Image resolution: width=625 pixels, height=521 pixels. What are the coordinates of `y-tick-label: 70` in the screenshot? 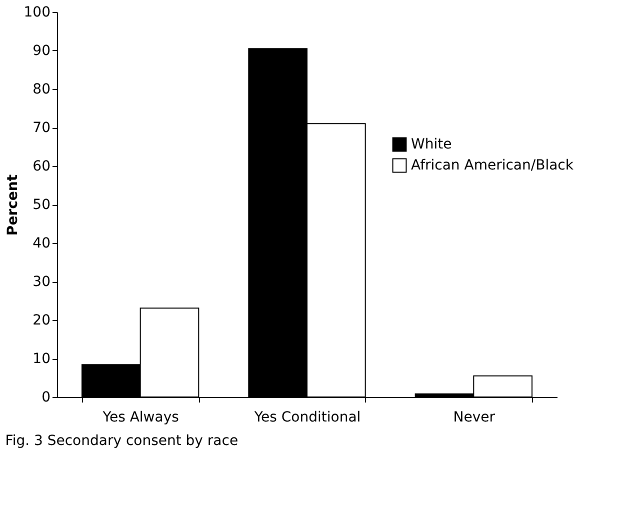 It's located at (41, 128).